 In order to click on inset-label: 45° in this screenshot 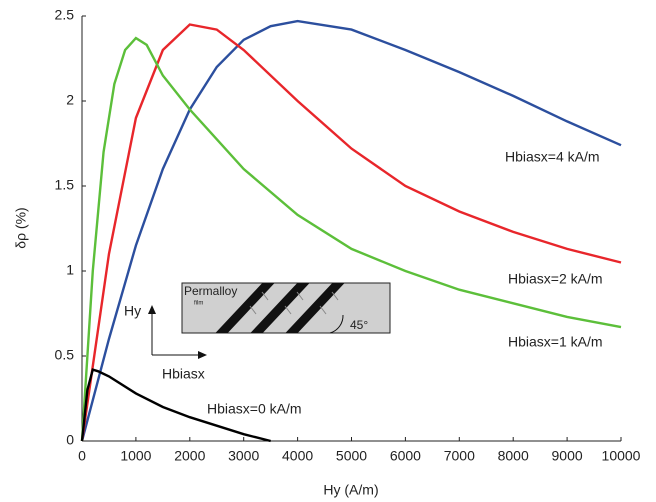, I will do `click(359, 325)`.